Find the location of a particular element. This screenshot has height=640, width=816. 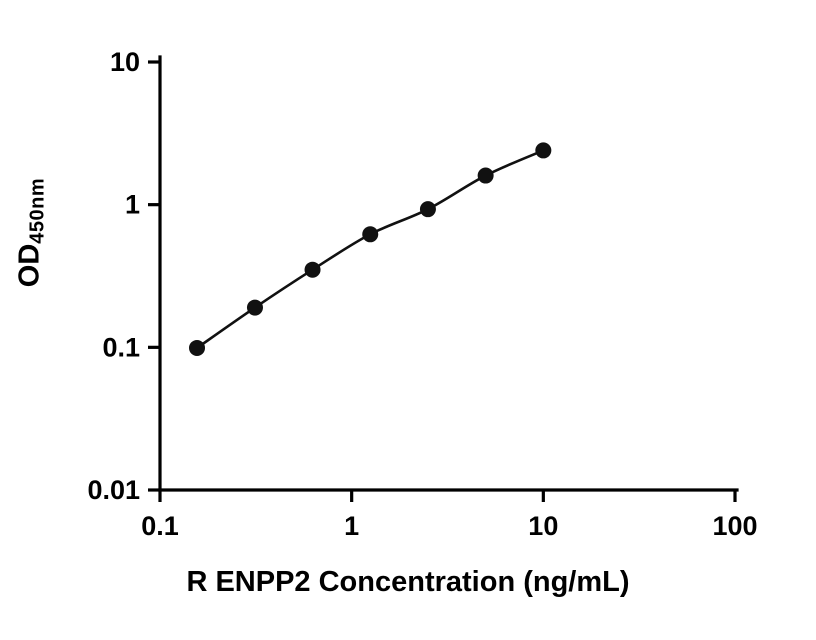

x-axis-title: R ENPP2 Concentration (ng/mL) is located at coordinates (408, 582).